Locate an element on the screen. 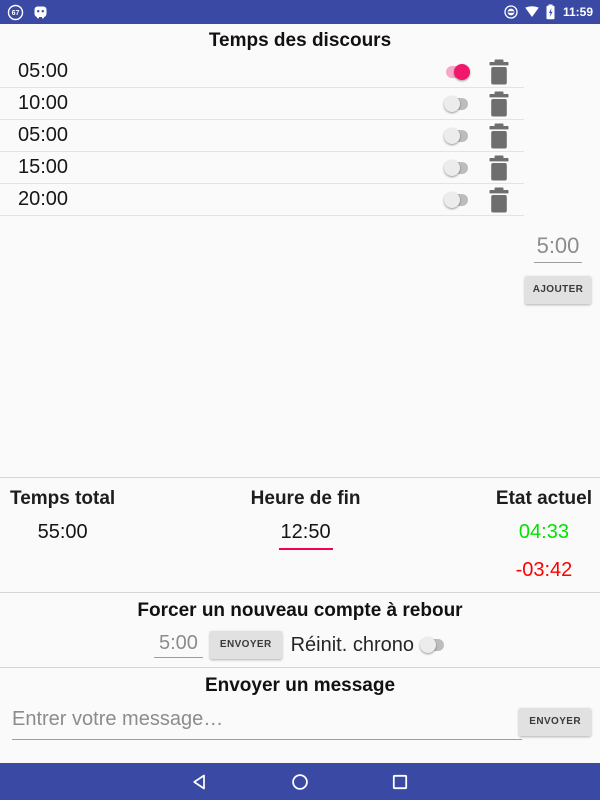 The image size is (600, 800). end-time-column: Heure de fin 12:50 is located at coordinates (305, 535).